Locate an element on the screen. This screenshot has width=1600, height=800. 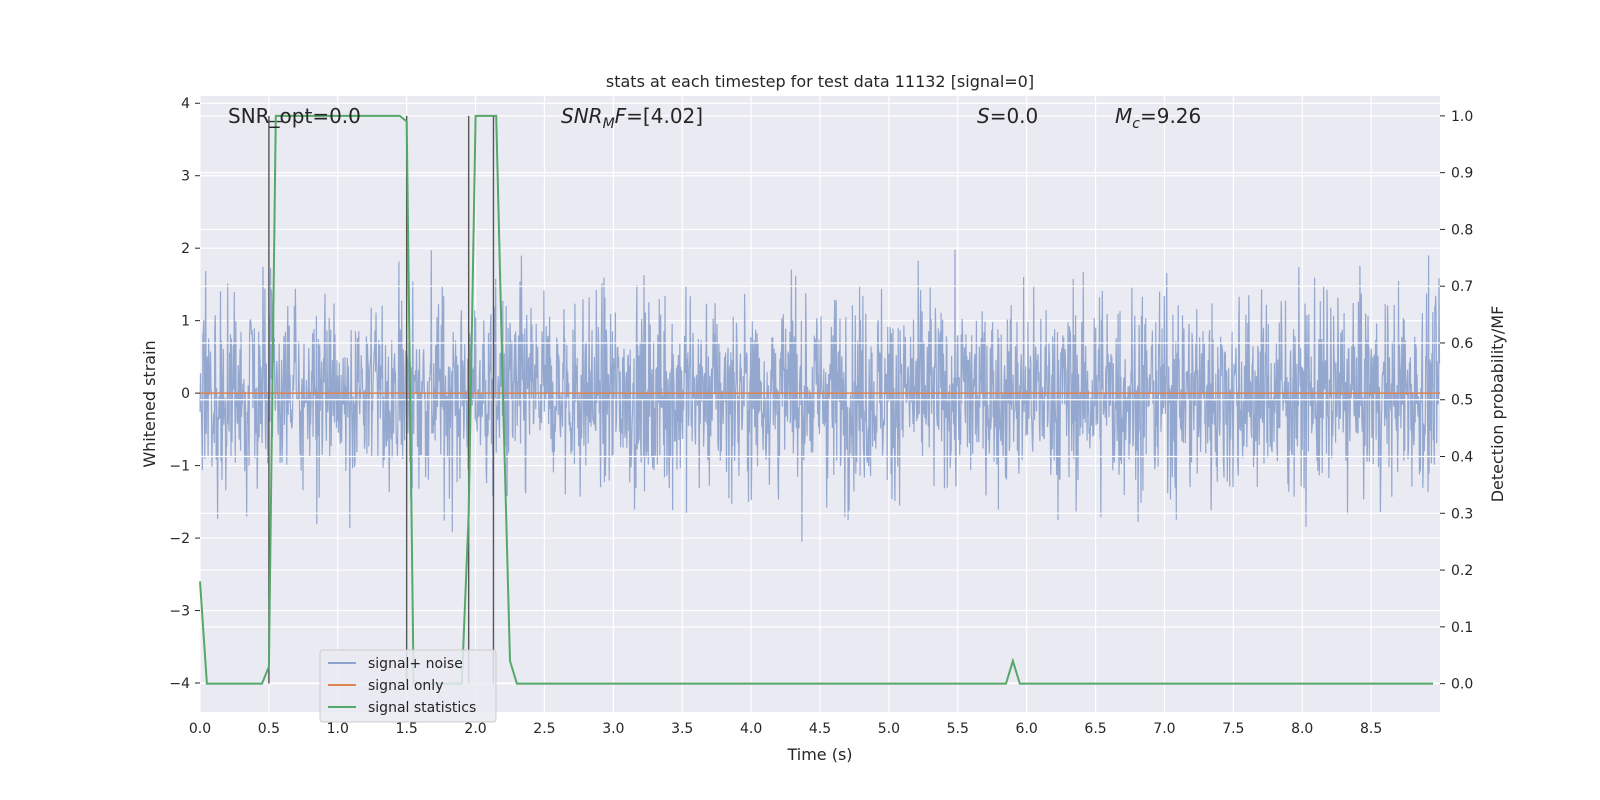
x-tick-label: 3.5 is located at coordinates (682, 729).